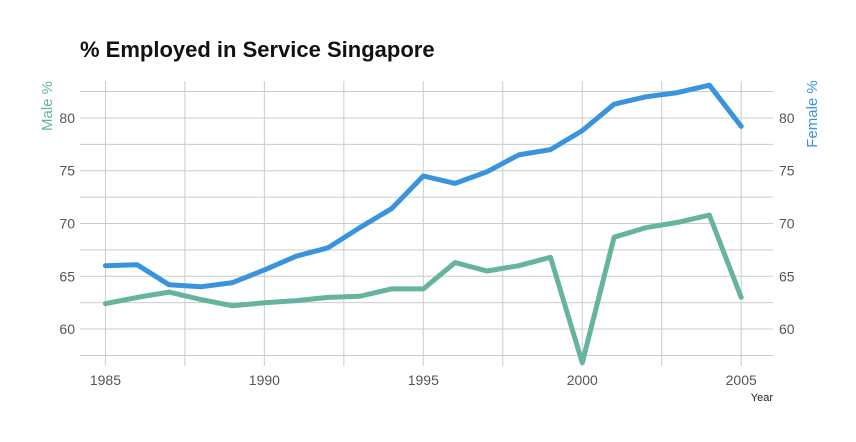 The height and width of the screenshot is (442, 856). I want to click on y-tick-label-left: 65, so click(67, 276).